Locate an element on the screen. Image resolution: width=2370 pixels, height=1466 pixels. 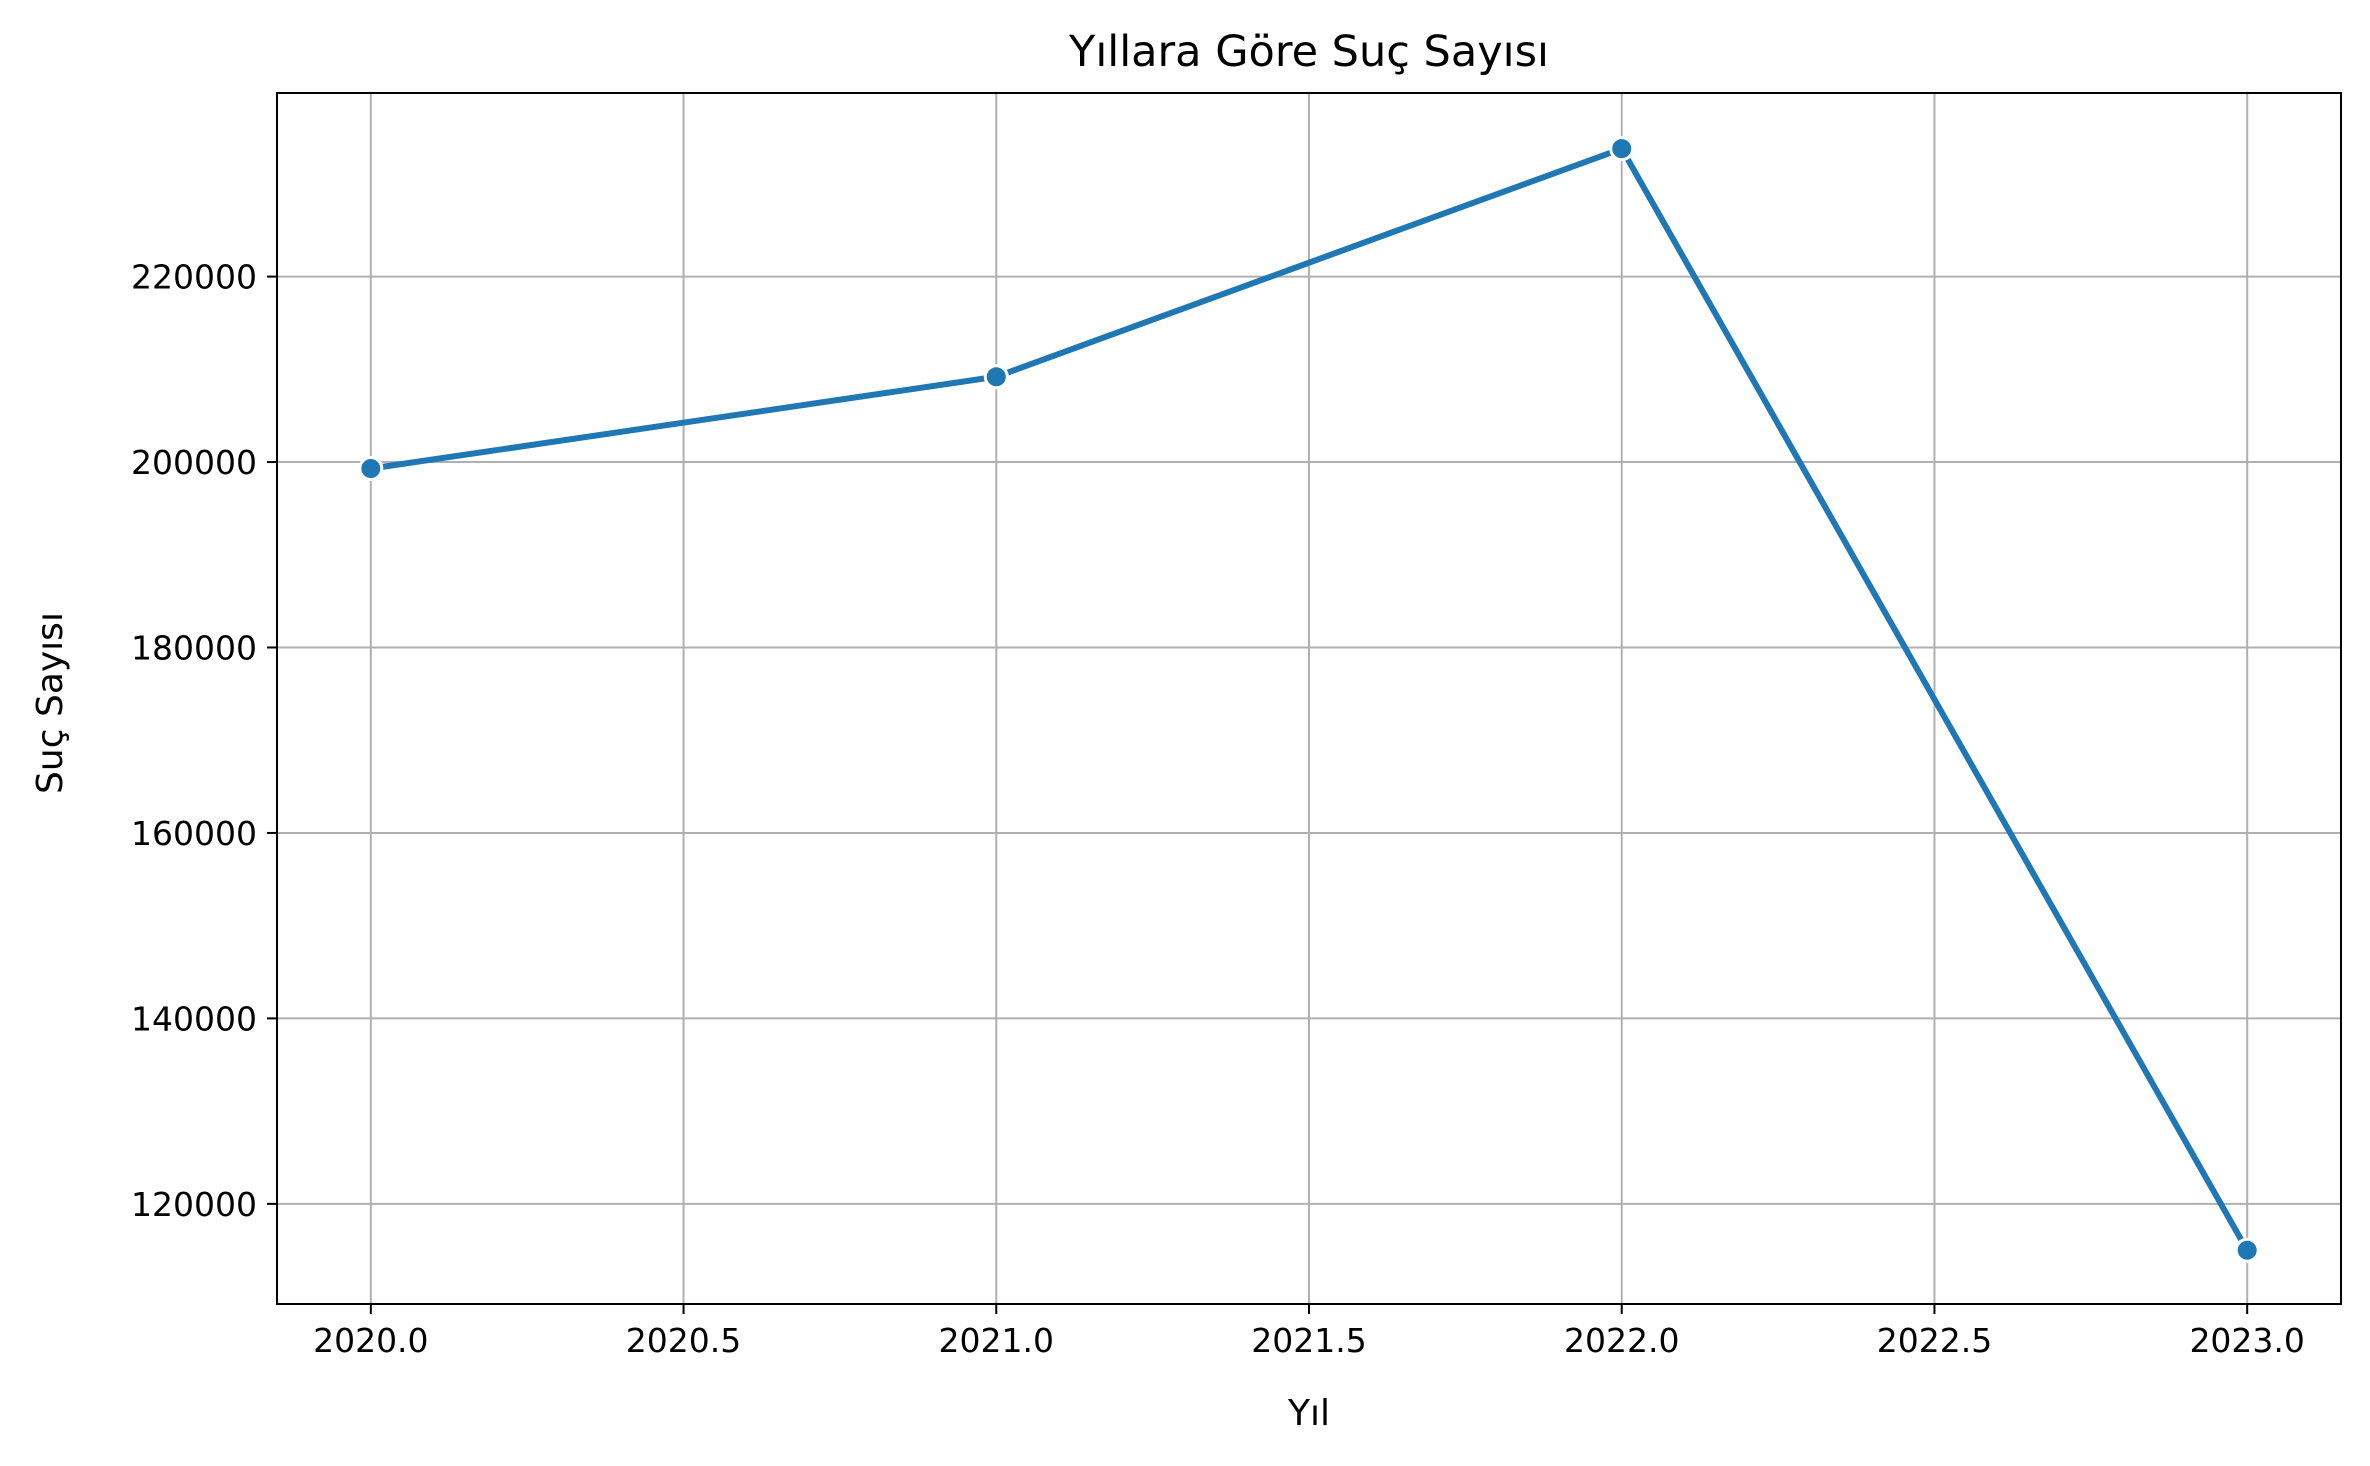
x-axis-title: Yıl is located at coordinates (1308, 1413).